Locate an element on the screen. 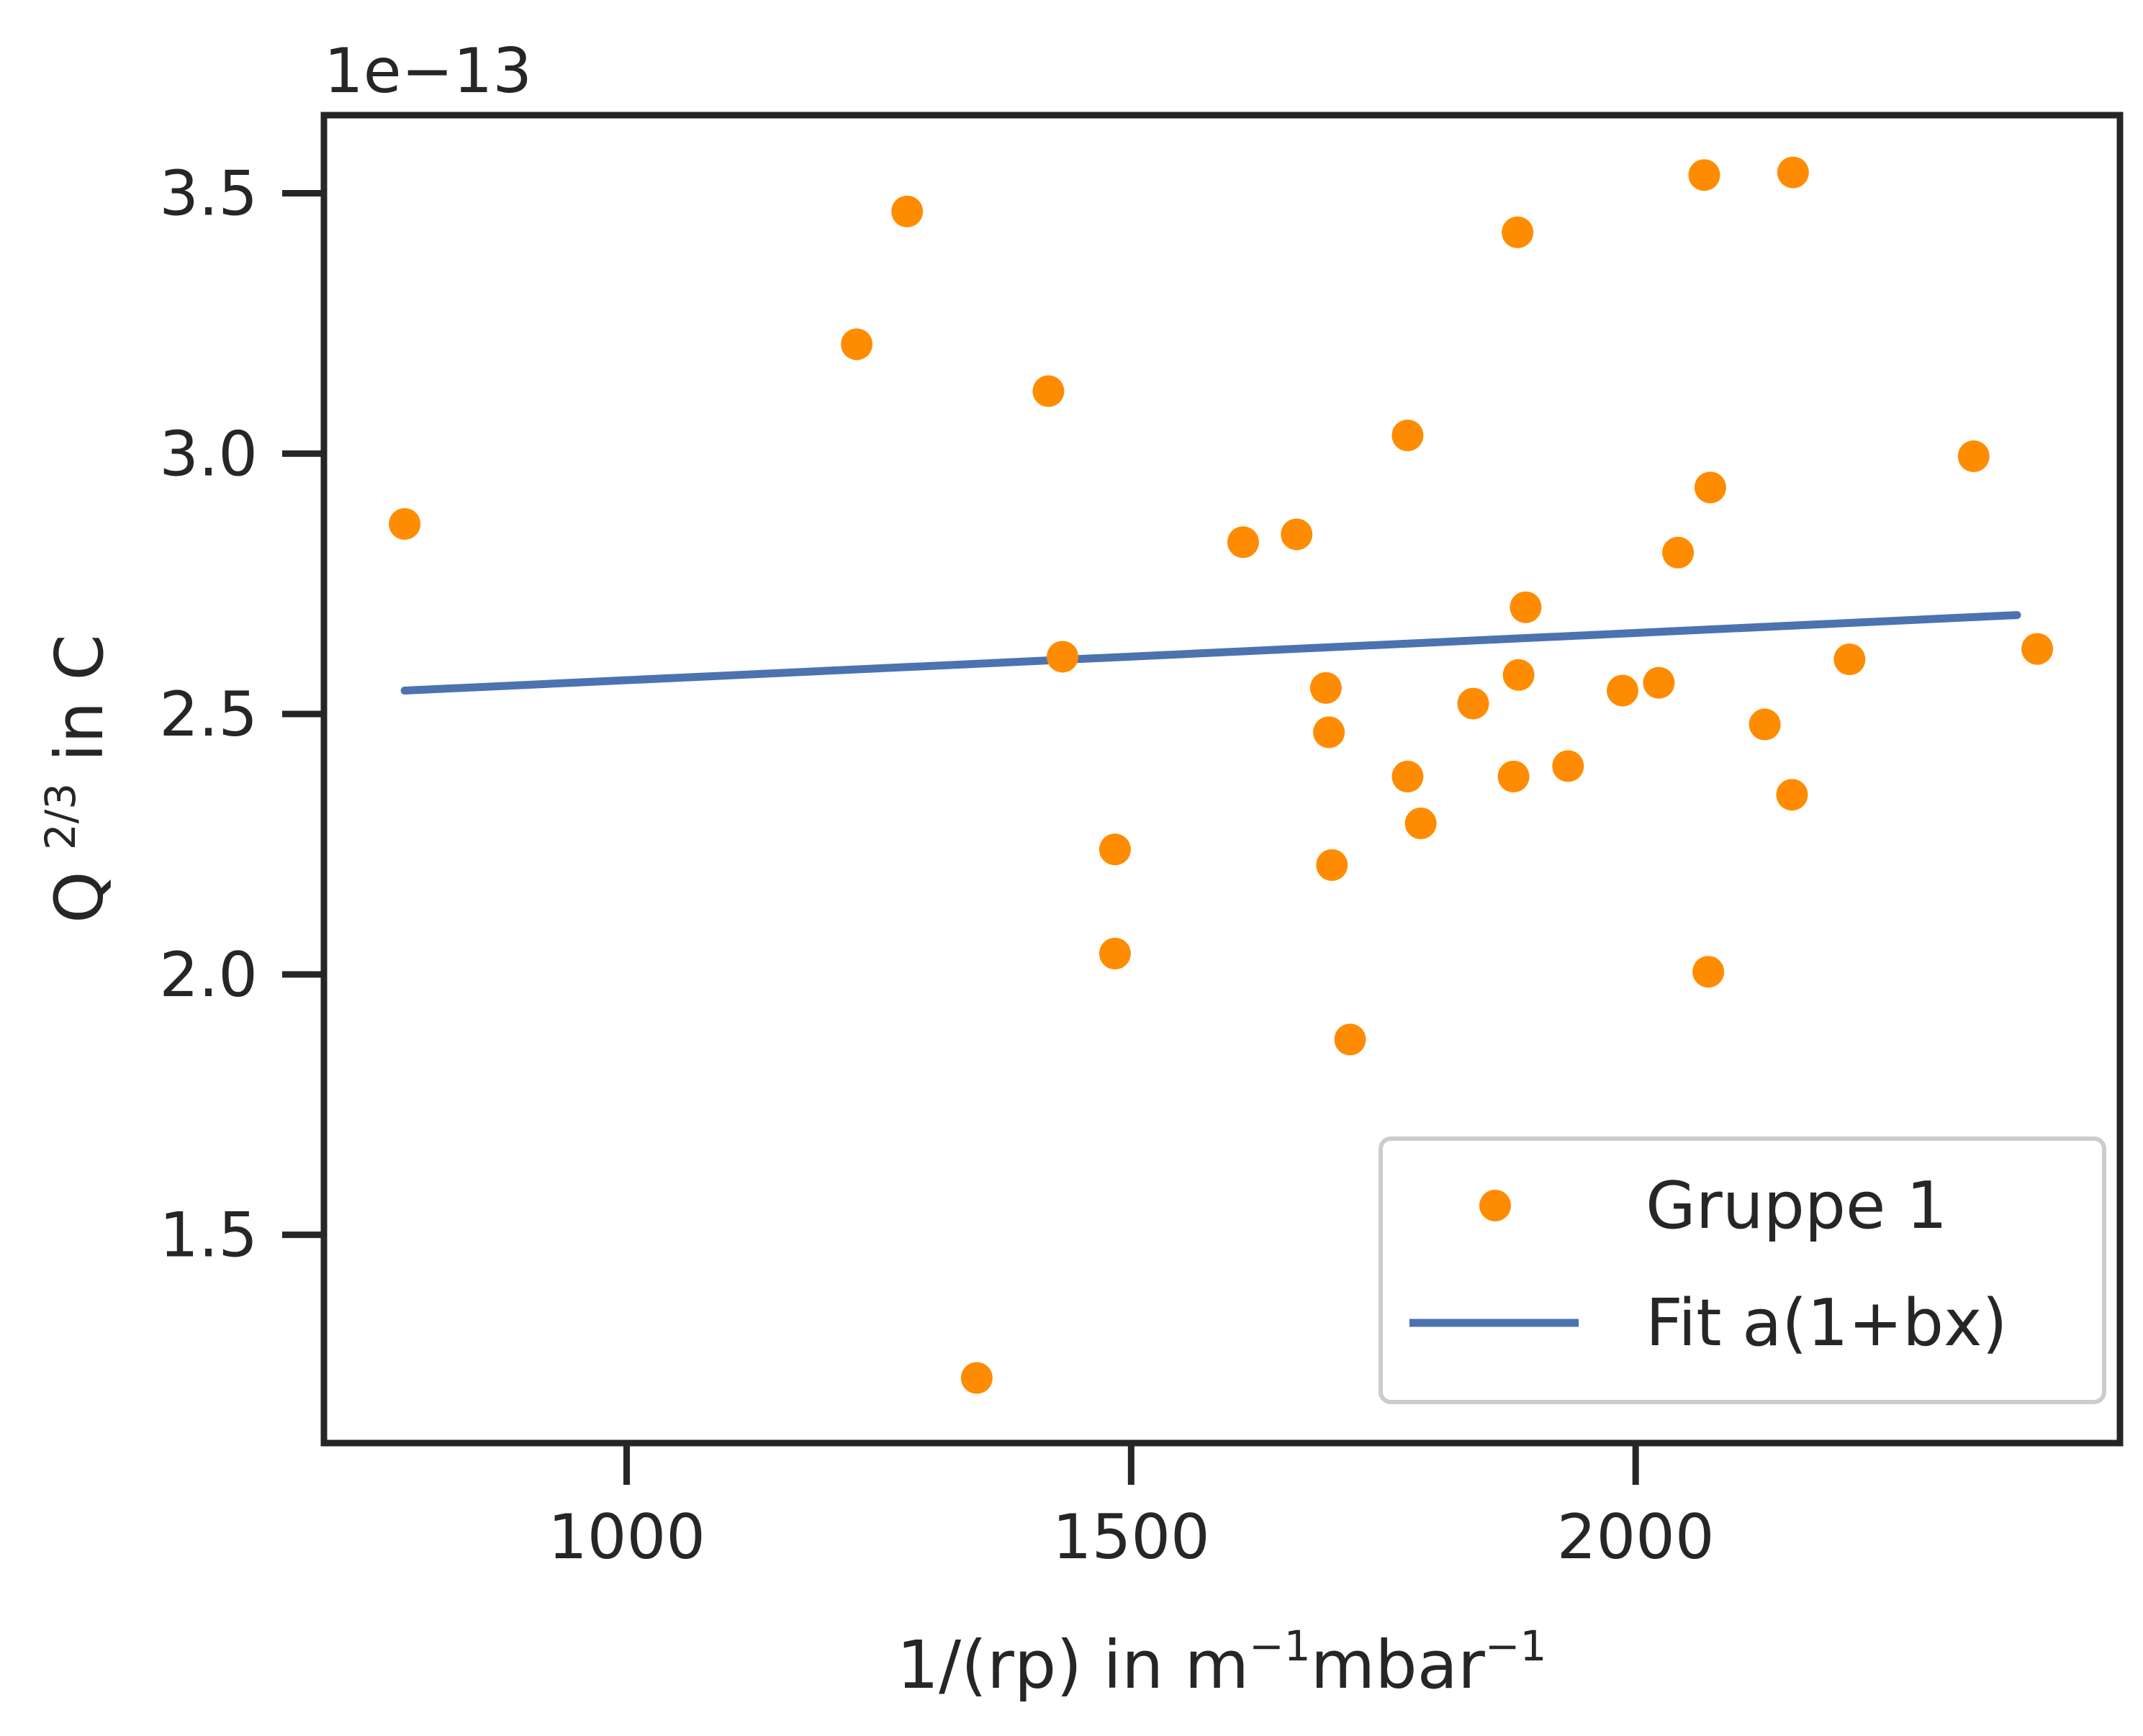  legend-frame is located at coordinates (1742, 1270).